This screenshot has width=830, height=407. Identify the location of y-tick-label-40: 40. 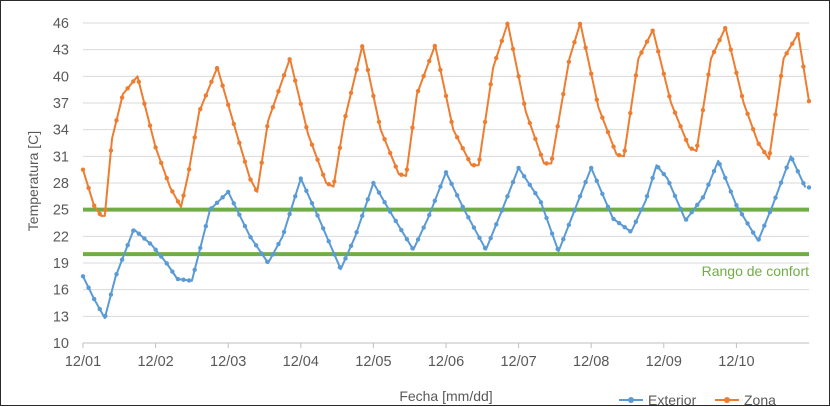
(61, 77).